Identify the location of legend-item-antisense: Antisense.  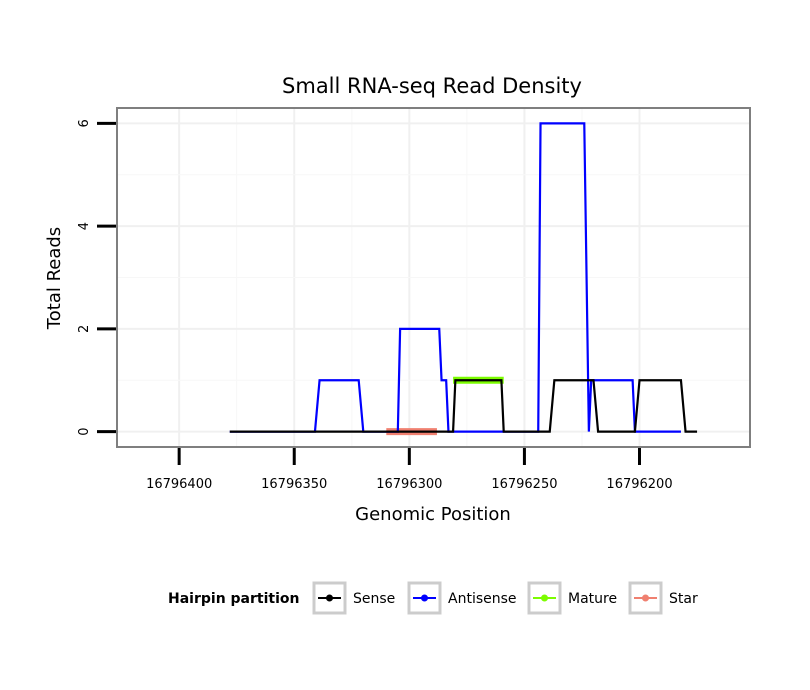
(462, 598).